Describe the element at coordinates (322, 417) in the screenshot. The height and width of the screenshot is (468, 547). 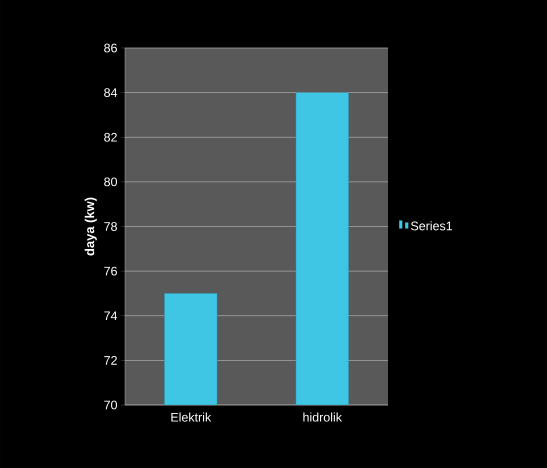
I see `x-tick-label: hidrolik` at that location.